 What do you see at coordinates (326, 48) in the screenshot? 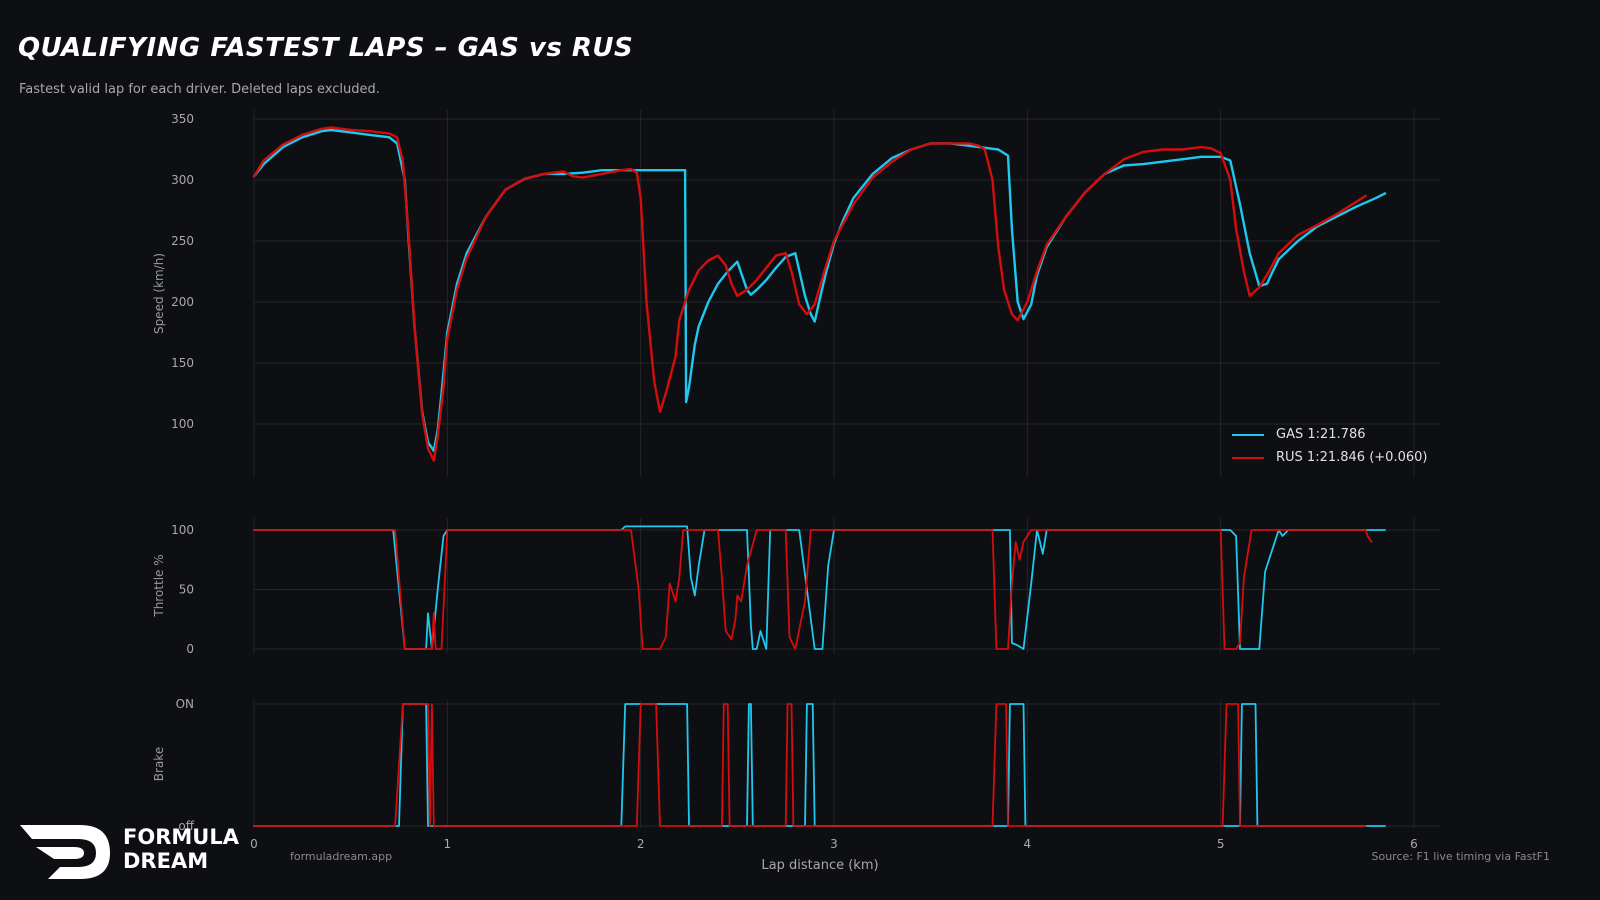
I see `page-title: QUALIFYING FASTEST LAPS – GAS vs RUS` at bounding box center [326, 48].